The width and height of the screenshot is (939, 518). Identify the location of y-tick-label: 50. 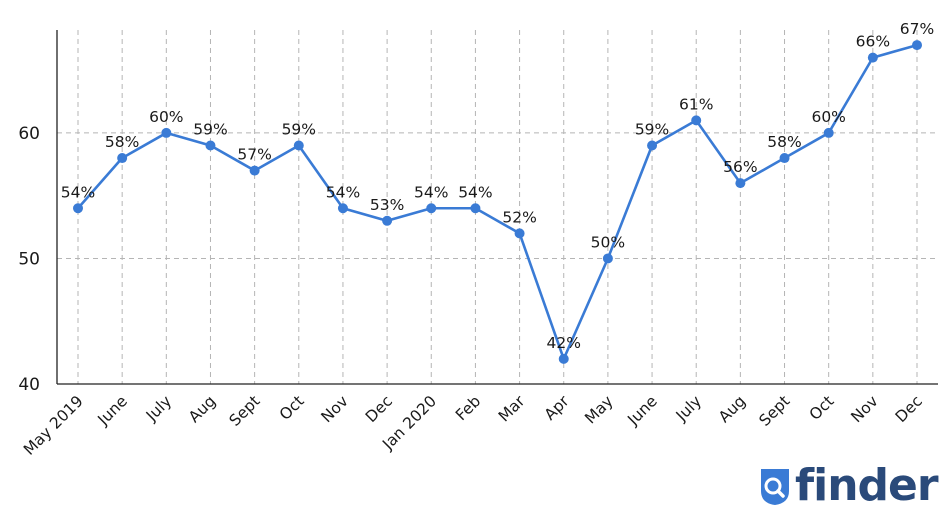
(29, 259).